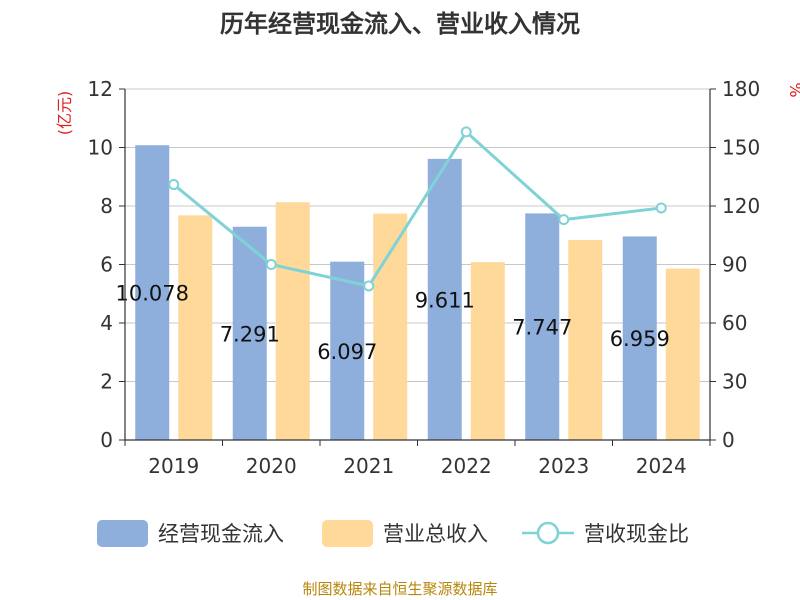  I want to click on ratio-point-2023, so click(564, 220).